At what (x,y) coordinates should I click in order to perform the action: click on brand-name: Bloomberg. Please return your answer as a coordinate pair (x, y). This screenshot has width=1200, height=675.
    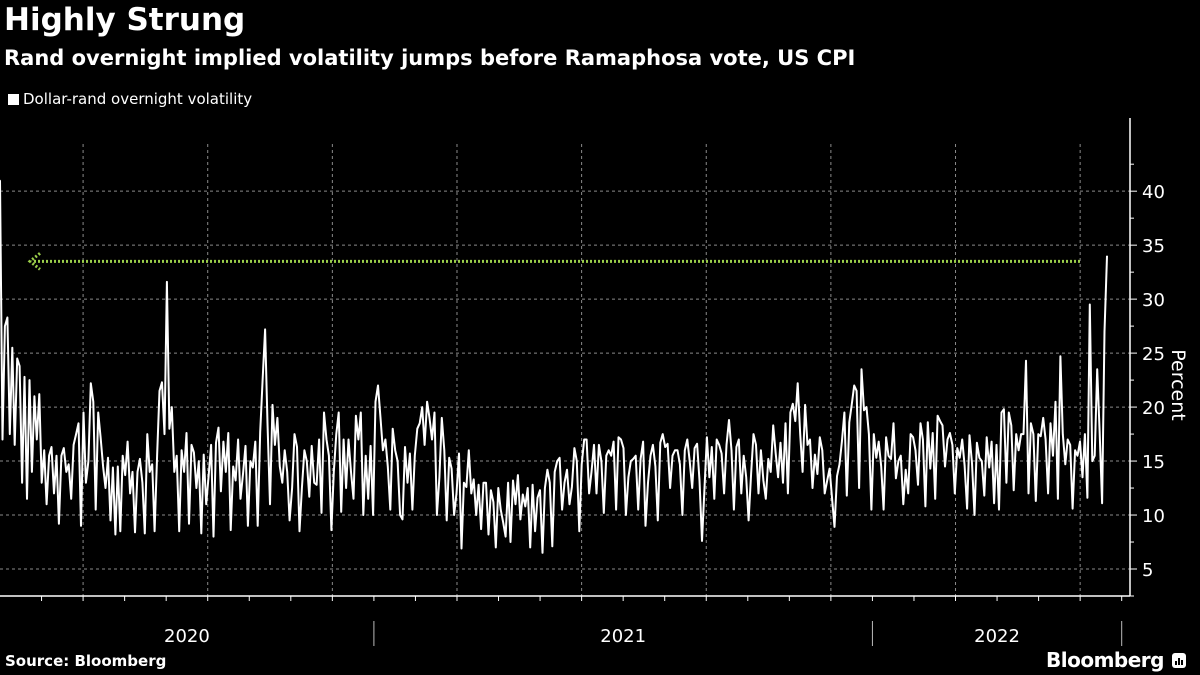
    Looking at the image, I should click on (1105, 660).